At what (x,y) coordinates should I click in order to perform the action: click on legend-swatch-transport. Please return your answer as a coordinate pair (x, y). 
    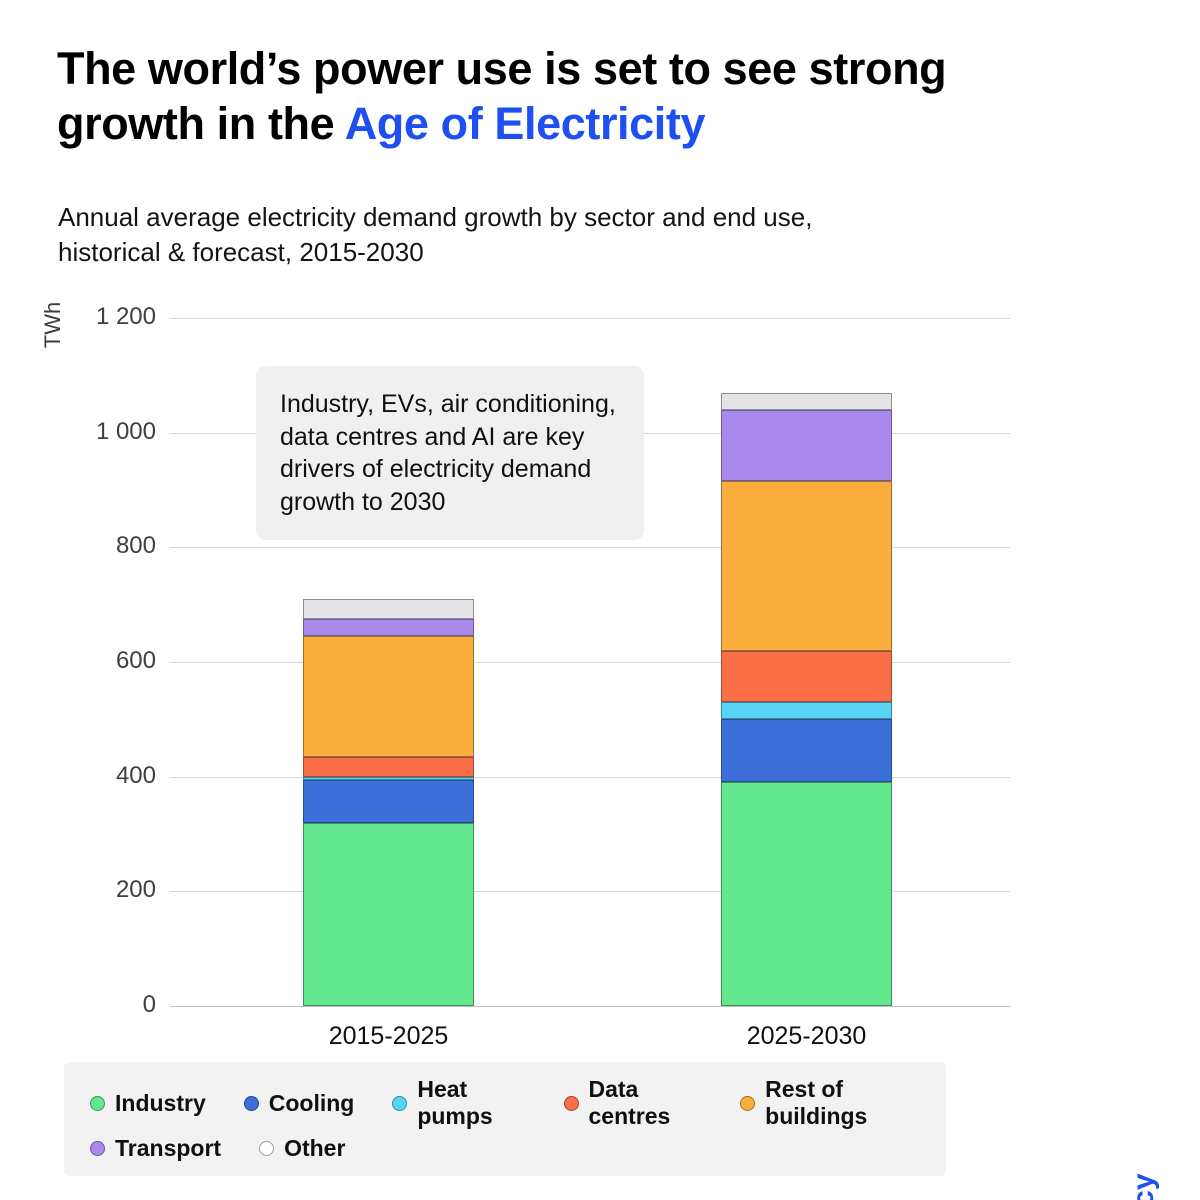
    Looking at the image, I should click on (97, 1148).